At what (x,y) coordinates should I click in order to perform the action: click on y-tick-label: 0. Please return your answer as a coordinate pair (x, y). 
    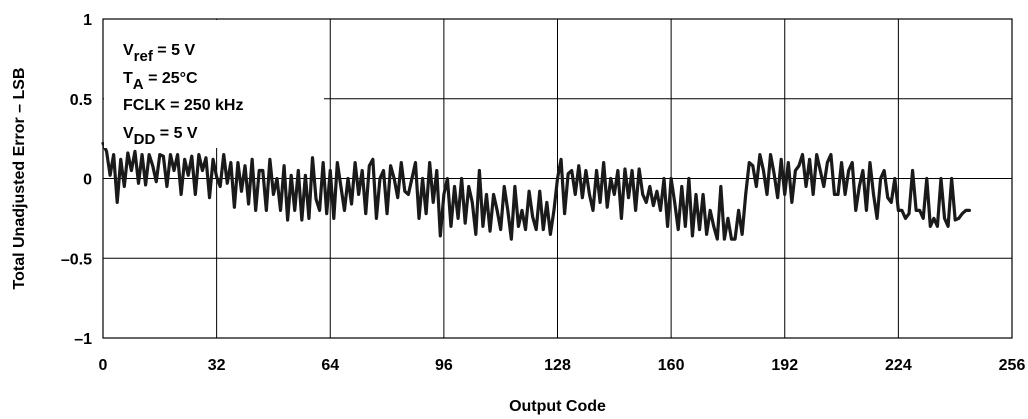
    Looking at the image, I should click on (87, 180).